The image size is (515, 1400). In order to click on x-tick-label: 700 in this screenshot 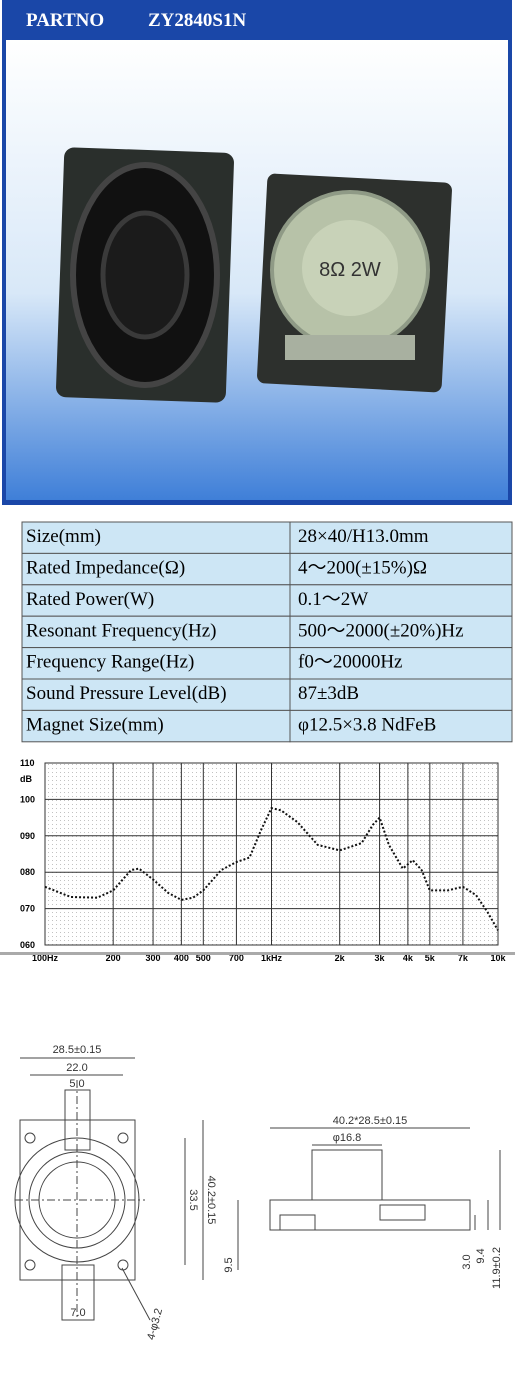, I will do `click(236, 958)`.